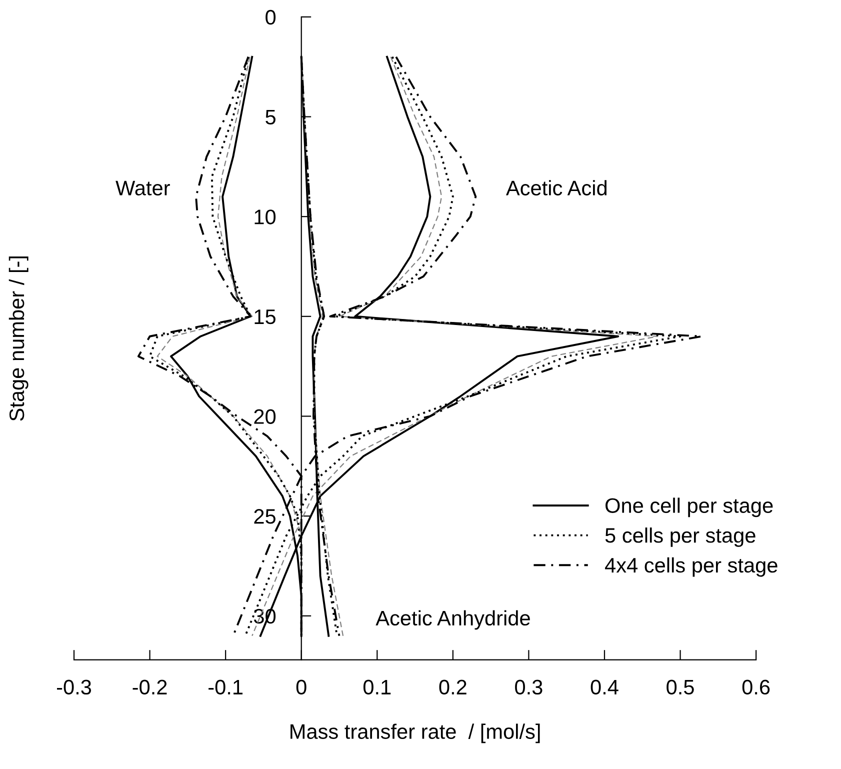  Describe the element at coordinates (528, 687) in the screenshot. I see `x-tick-label: 0.3` at that location.